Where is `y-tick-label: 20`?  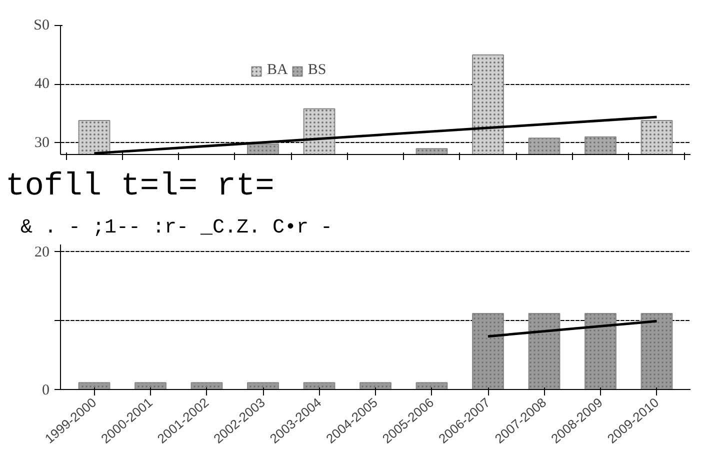
y-tick-label: 20 is located at coordinates (42, 252).